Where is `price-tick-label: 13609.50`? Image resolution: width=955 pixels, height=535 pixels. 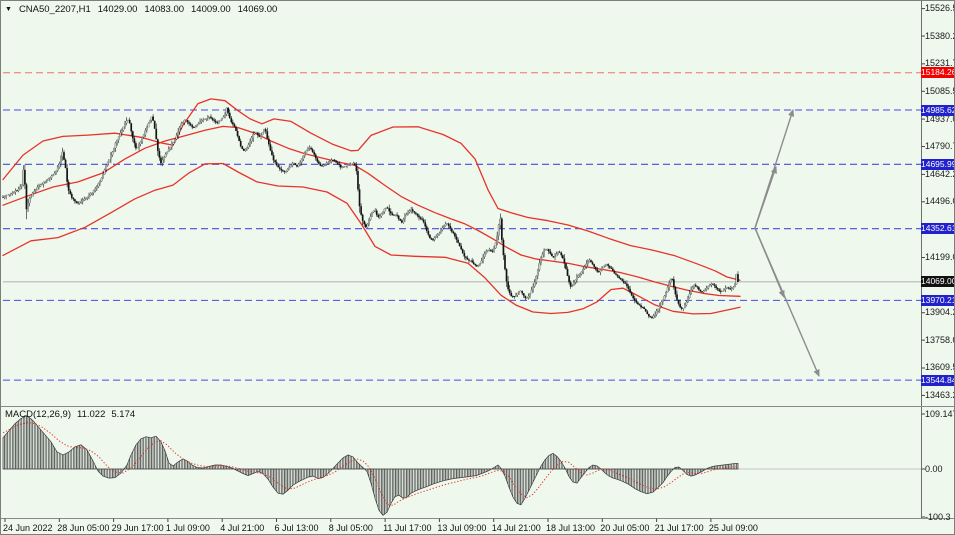
price-tick-label: 13609.50 is located at coordinates (939, 367).